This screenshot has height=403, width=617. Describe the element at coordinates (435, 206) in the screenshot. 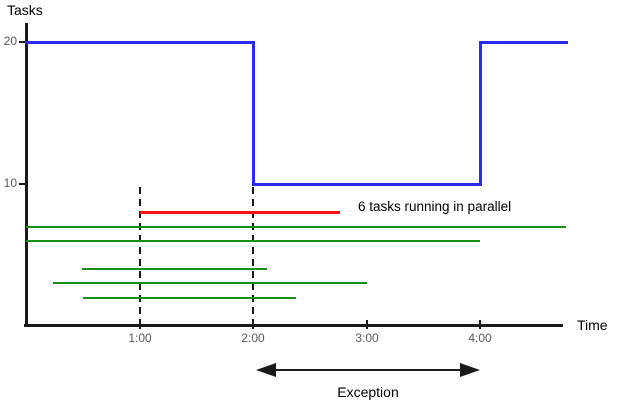

I see `parallel-tasks-annotation: 6 tasks running in parallel` at that location.